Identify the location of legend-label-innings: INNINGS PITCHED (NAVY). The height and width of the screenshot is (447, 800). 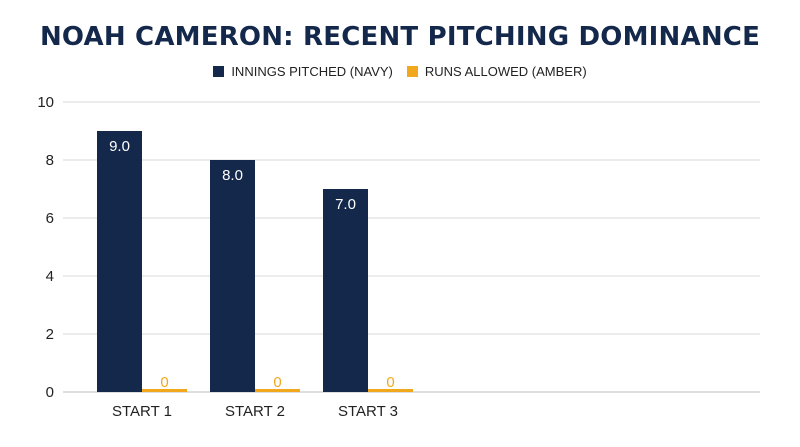
(312, 71).